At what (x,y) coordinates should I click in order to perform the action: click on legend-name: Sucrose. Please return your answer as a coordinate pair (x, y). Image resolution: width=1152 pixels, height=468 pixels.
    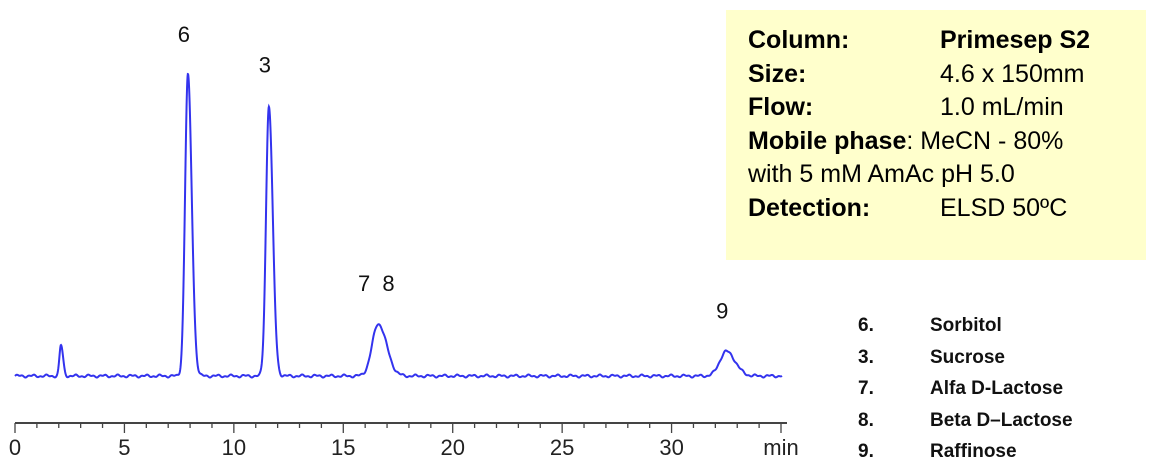
    Looking at the image, I should click on (967, 357).